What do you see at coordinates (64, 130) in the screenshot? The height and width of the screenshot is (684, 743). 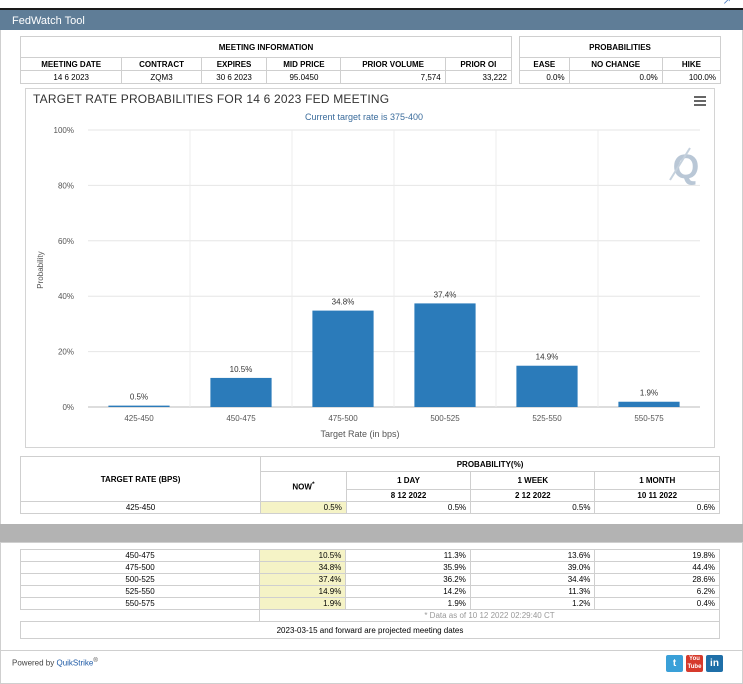 I see `y-tick-label: 100%` at bounding box center [64, 130].